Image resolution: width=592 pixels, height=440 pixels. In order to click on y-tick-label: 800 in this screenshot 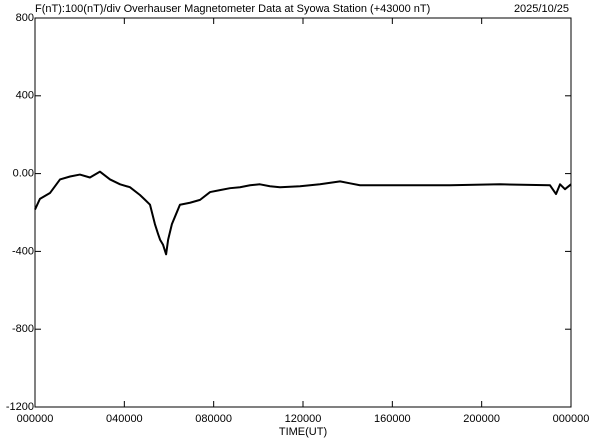, I will do `click(25, 18)`.